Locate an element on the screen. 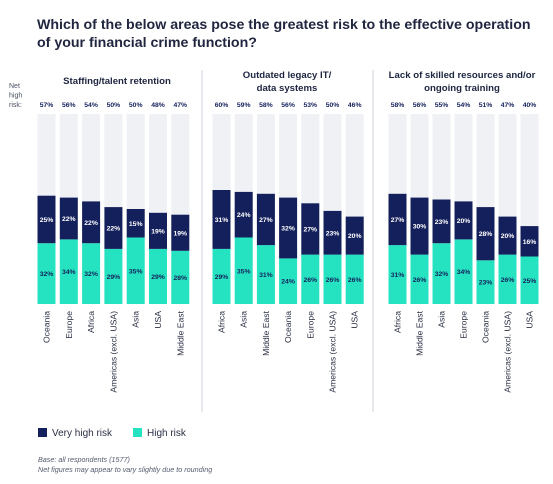 This screenshot has height=484, width=553. label-high-p1-americas-excl-usa: 29% is located at coordinates (114, 277).